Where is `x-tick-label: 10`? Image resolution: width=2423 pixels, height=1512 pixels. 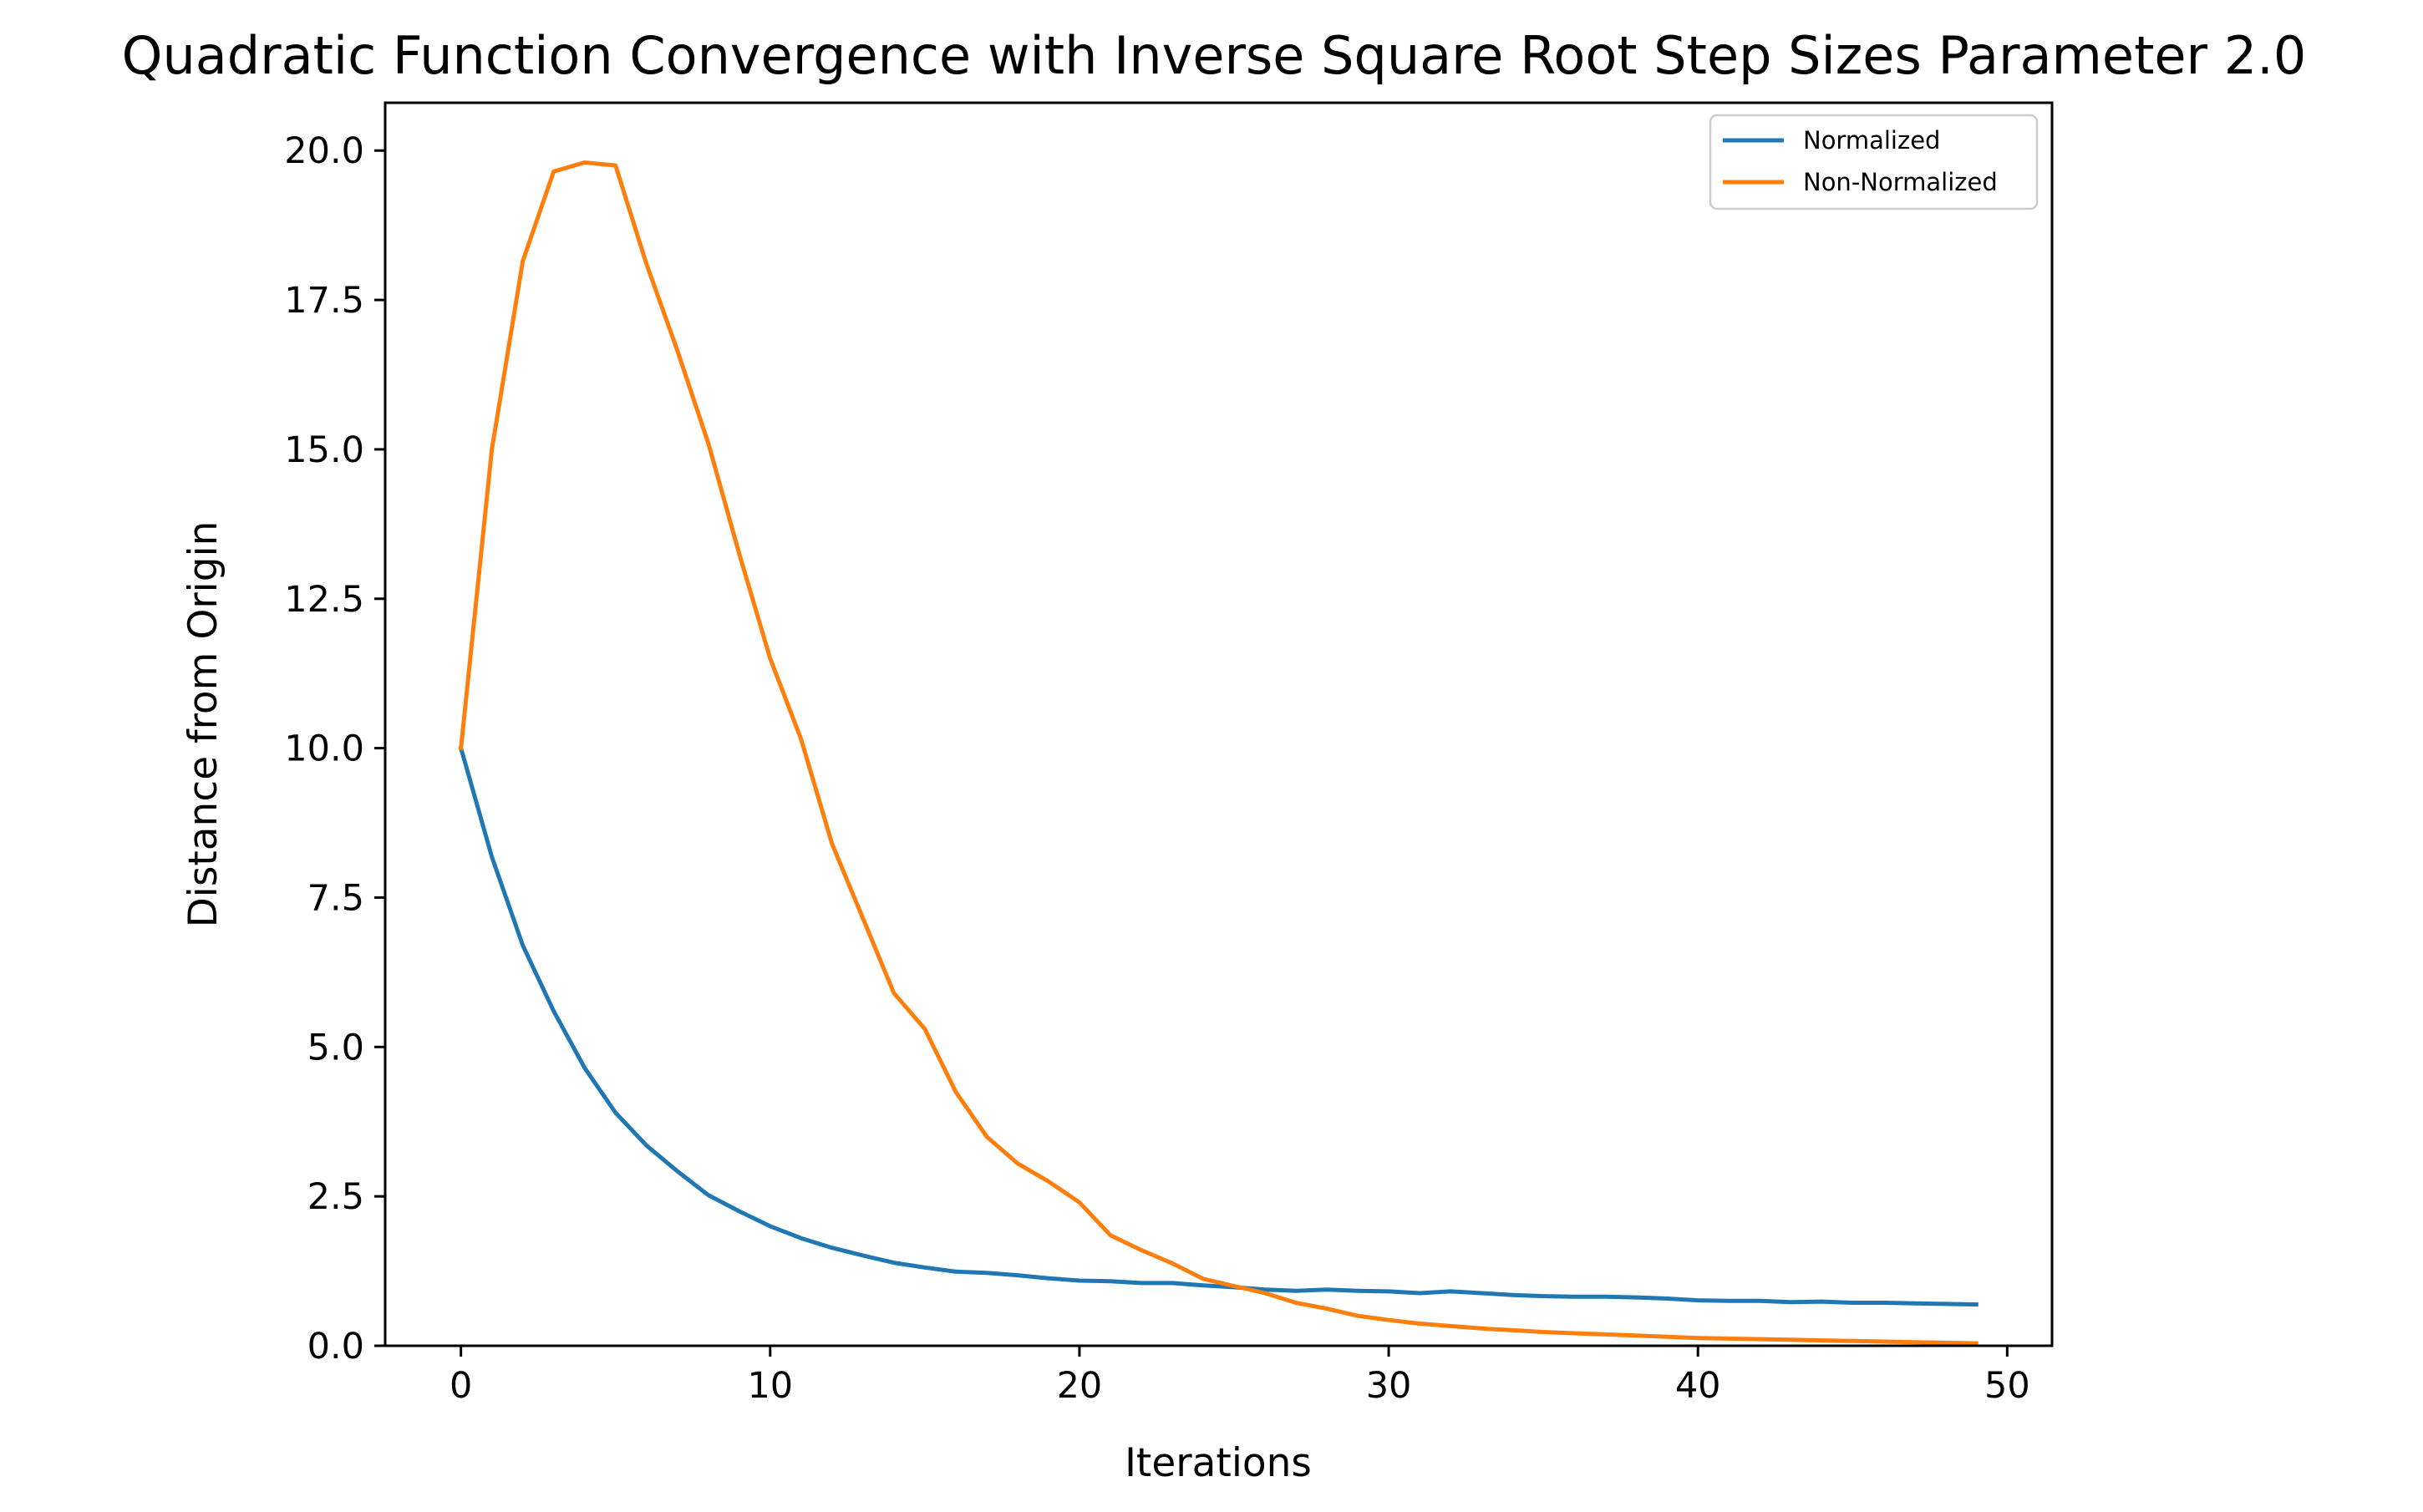 x-tick-label: 10 is located at coordinates (770, 1386).